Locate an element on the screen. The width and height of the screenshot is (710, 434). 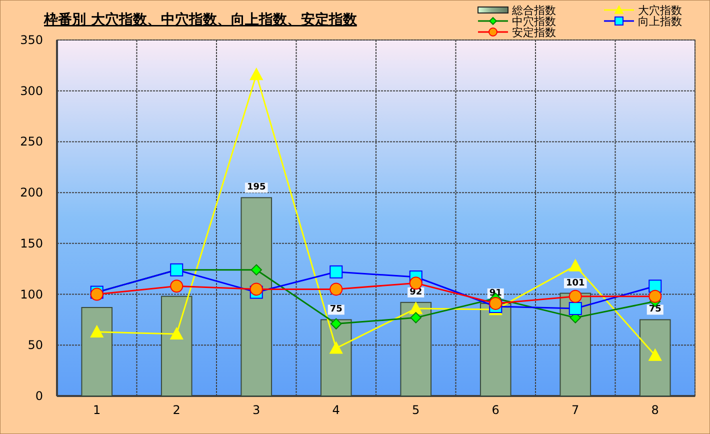
legend-label: 安定指数 is located at coordinates (534, 32).